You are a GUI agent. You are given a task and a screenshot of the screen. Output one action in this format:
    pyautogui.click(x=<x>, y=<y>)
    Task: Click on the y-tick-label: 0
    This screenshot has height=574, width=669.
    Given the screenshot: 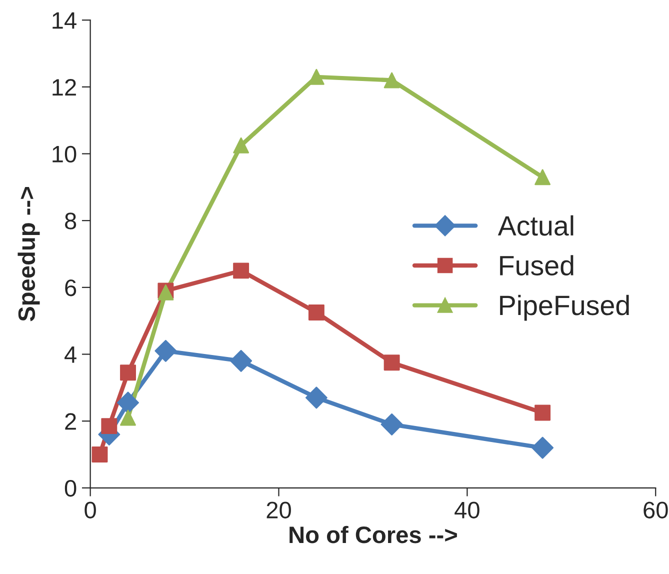 What is the action you would take?
    pyautogui.click(x=70, y=488)
    